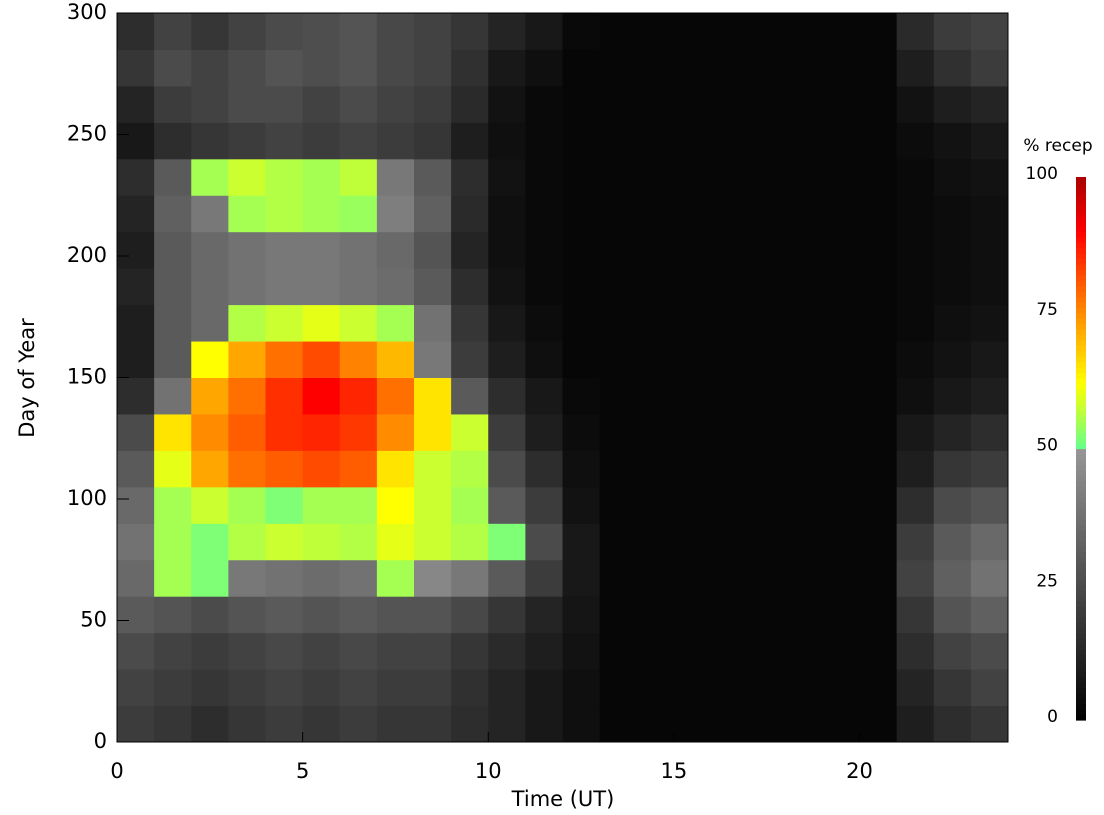 The width and height of the screenshot is (1104, 815). What do you see at coordinates (87, 255) in the screenshot?
I see `y-tick-label: 200` at bounding box center [87, 255].